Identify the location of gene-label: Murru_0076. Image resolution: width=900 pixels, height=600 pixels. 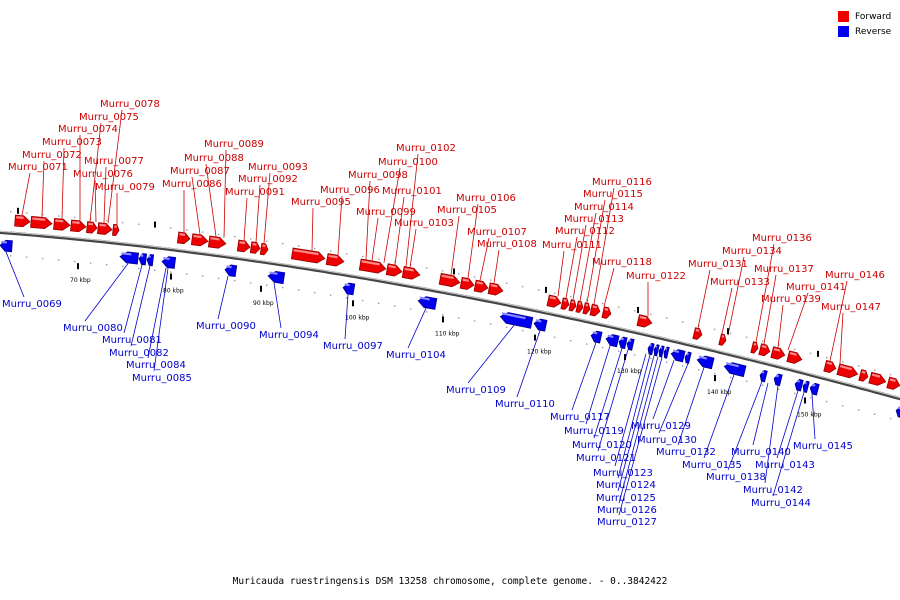
(103, 174).